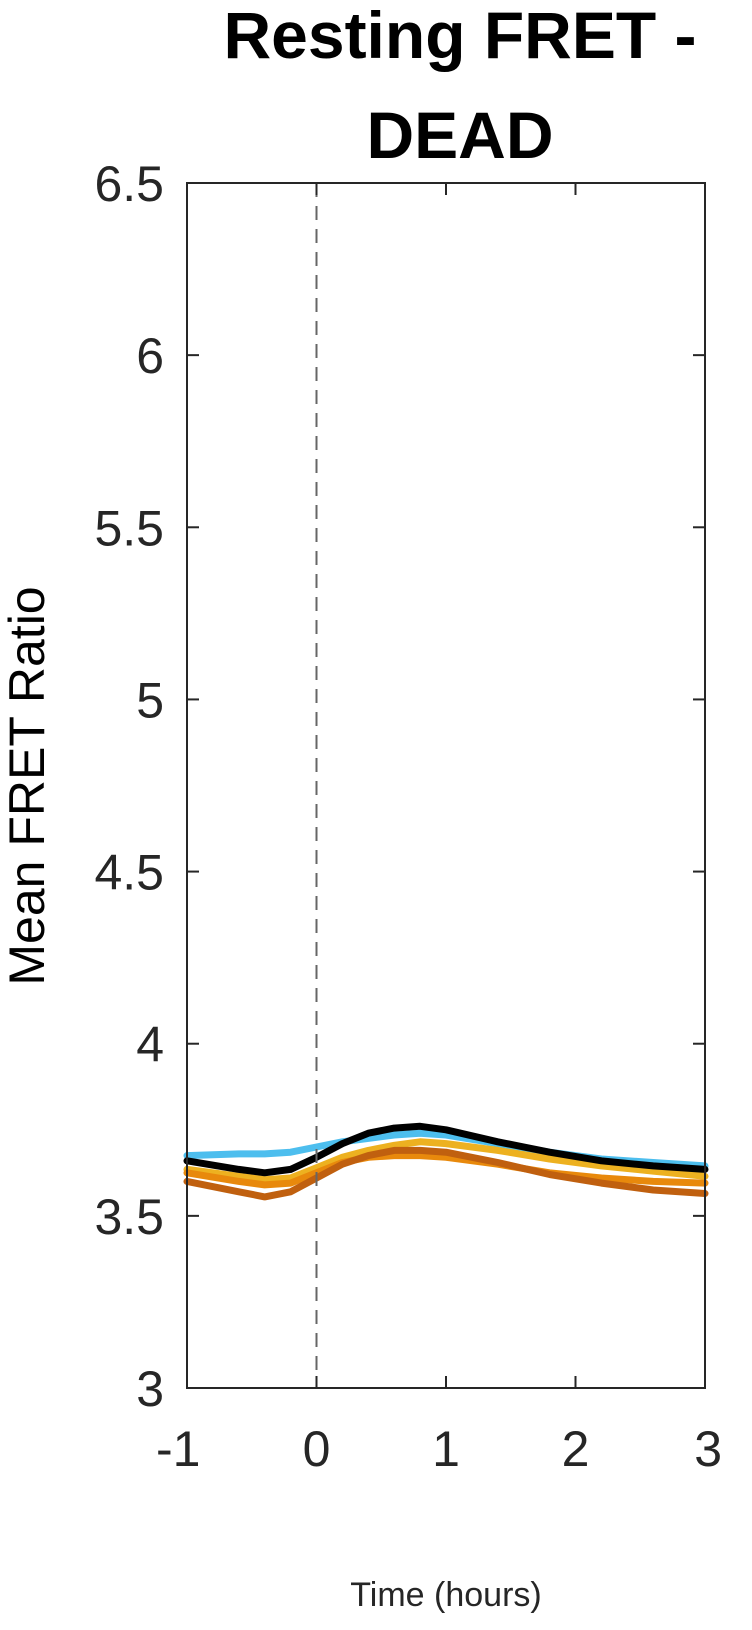 Image resolution: width=752 pixels, height=1630 pixels. Describe the element at coordinates (150, 1045) in the screenshot. I see `y-tick-label: 4` at that location.